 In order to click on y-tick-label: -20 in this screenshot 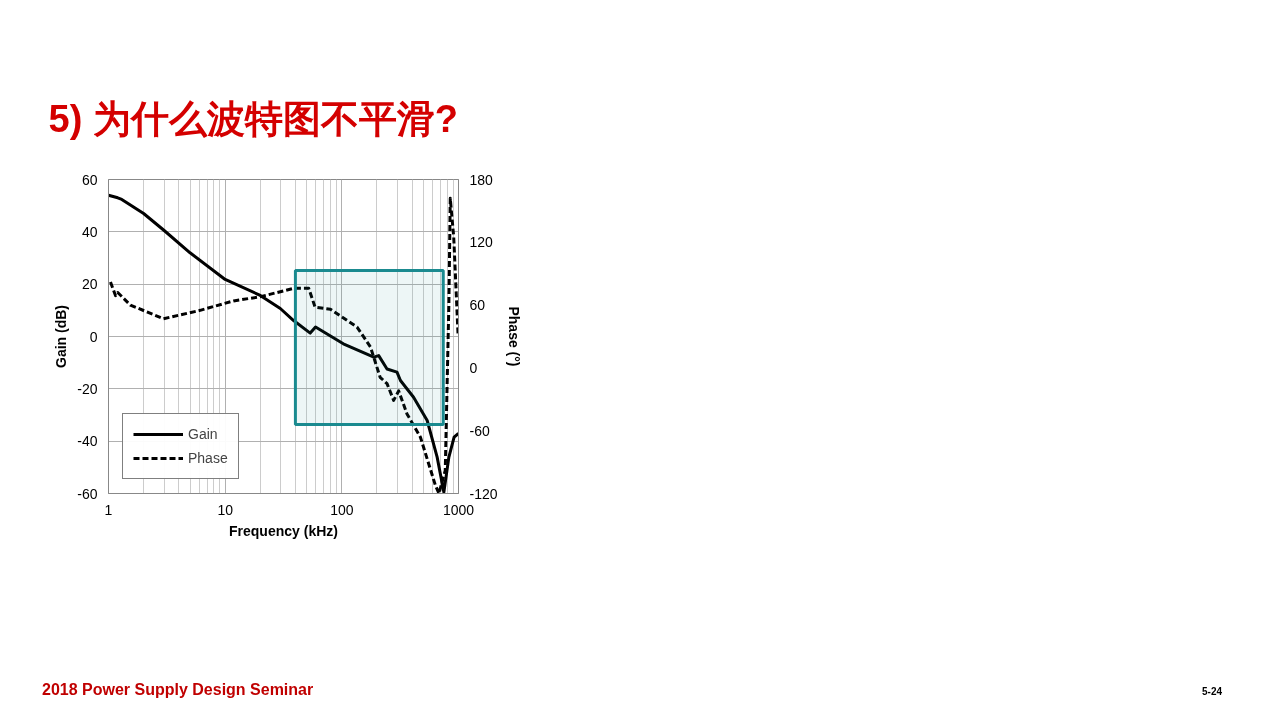, I will do `click(87, 388)`.